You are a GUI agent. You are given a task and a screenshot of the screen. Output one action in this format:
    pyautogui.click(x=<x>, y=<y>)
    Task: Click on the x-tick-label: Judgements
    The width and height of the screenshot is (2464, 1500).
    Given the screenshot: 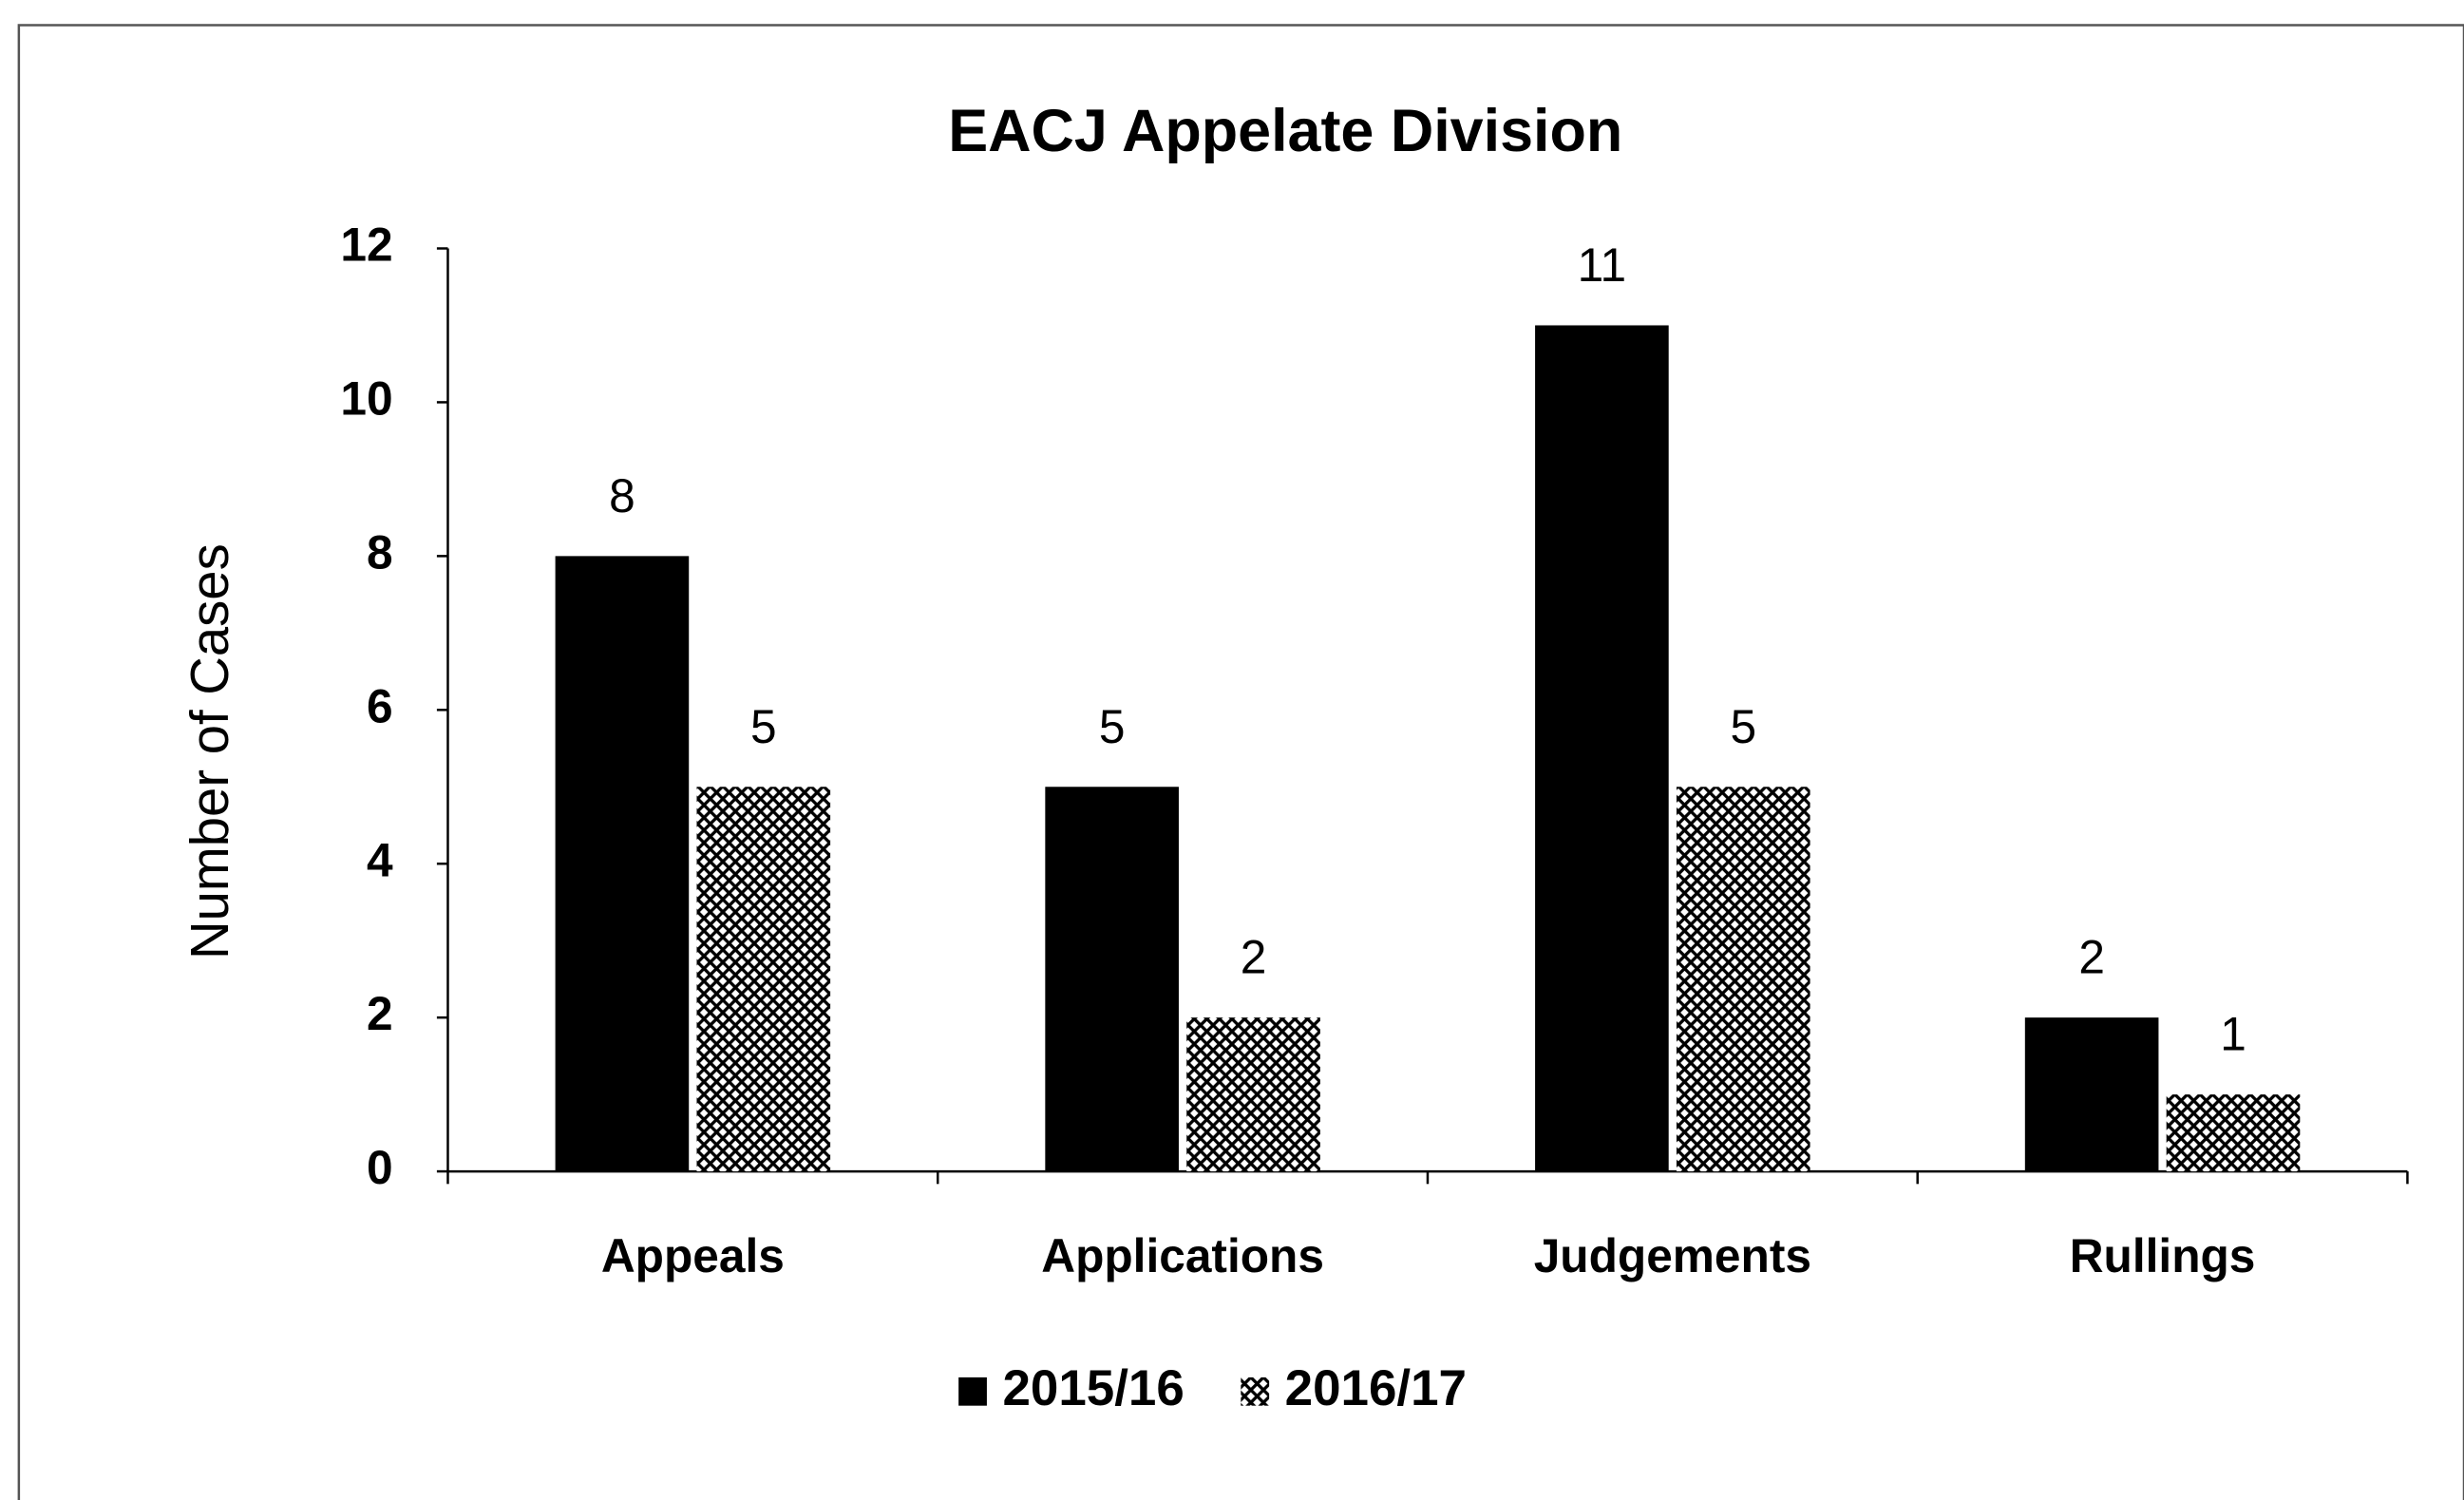 What is the action you would take?
    pyautogui.click(x=1672, y=1255)
    